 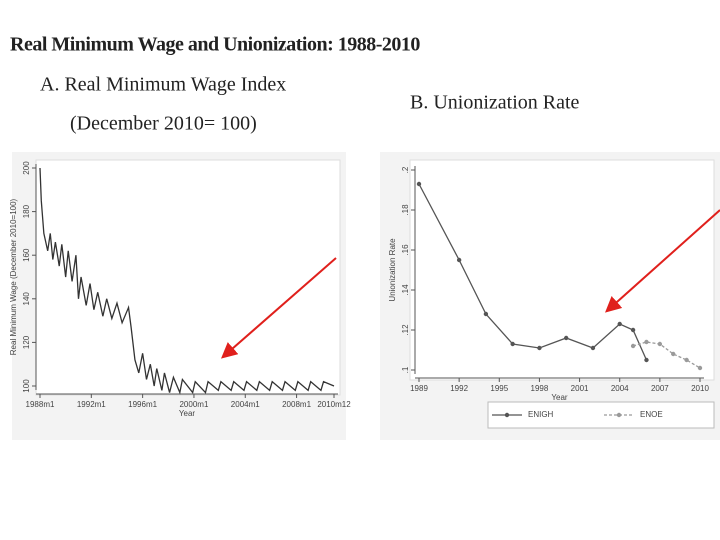 What do you see at coordinates (405, 369) in the screenshot?
I see `y-tick-label: .1` at bounding box center [405, 369].